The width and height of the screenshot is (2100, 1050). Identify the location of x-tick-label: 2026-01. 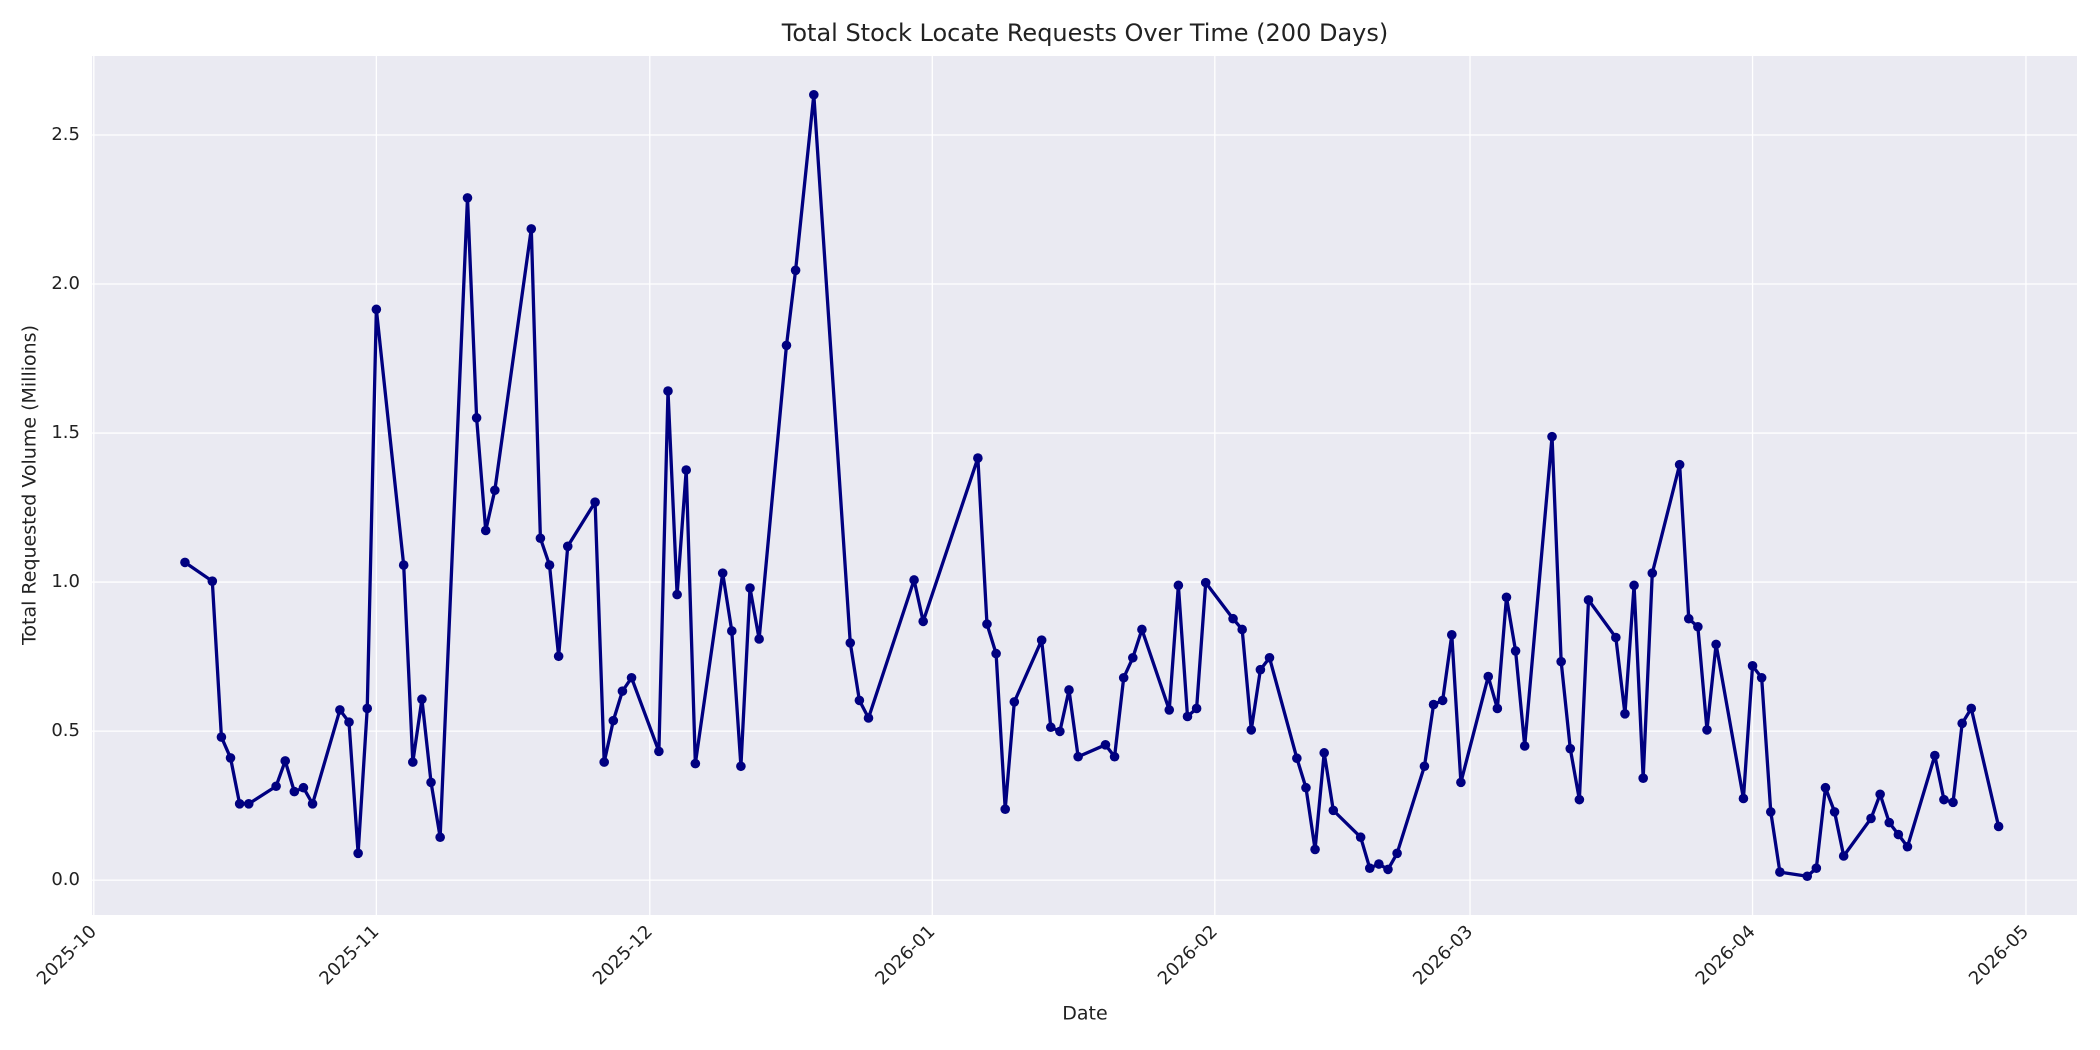
(905, 955).